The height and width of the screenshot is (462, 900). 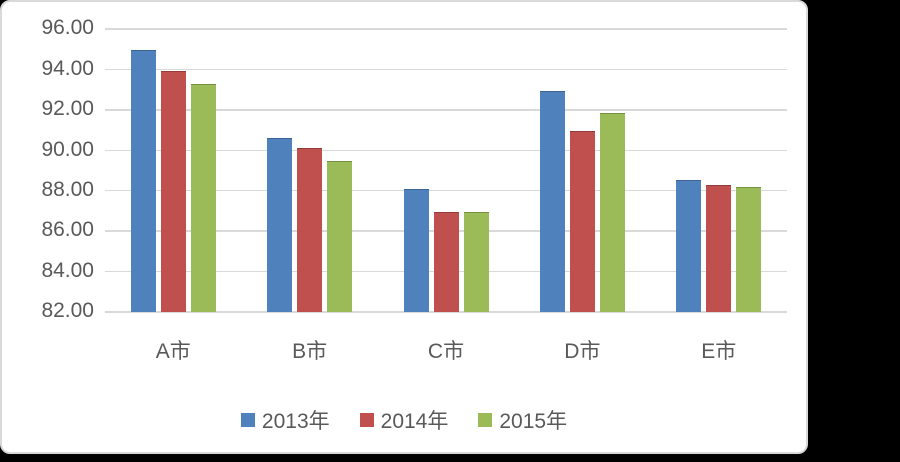 What do you see at coordinates (310, 351) in the screenshot?
I see `x-category-label: B市` at bounding box center [310, 351].